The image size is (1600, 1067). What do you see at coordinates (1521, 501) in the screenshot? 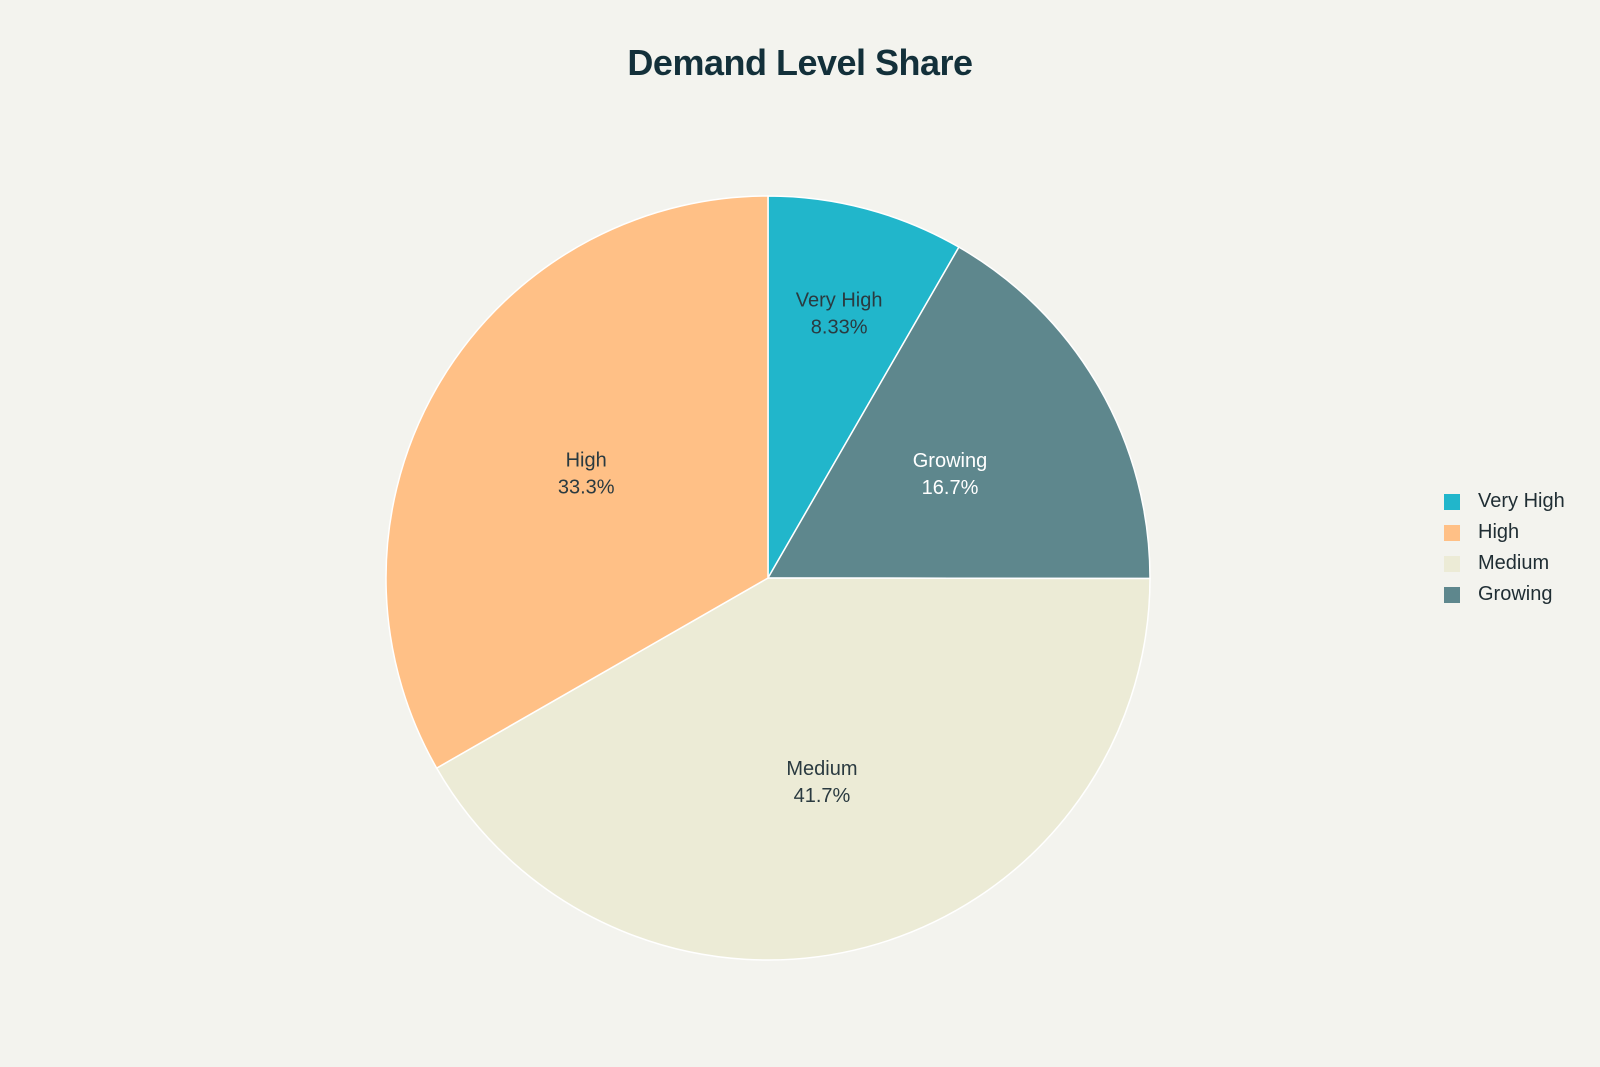
I see `legend-label-very-high: Very High` at bounding box center [1521, 501].